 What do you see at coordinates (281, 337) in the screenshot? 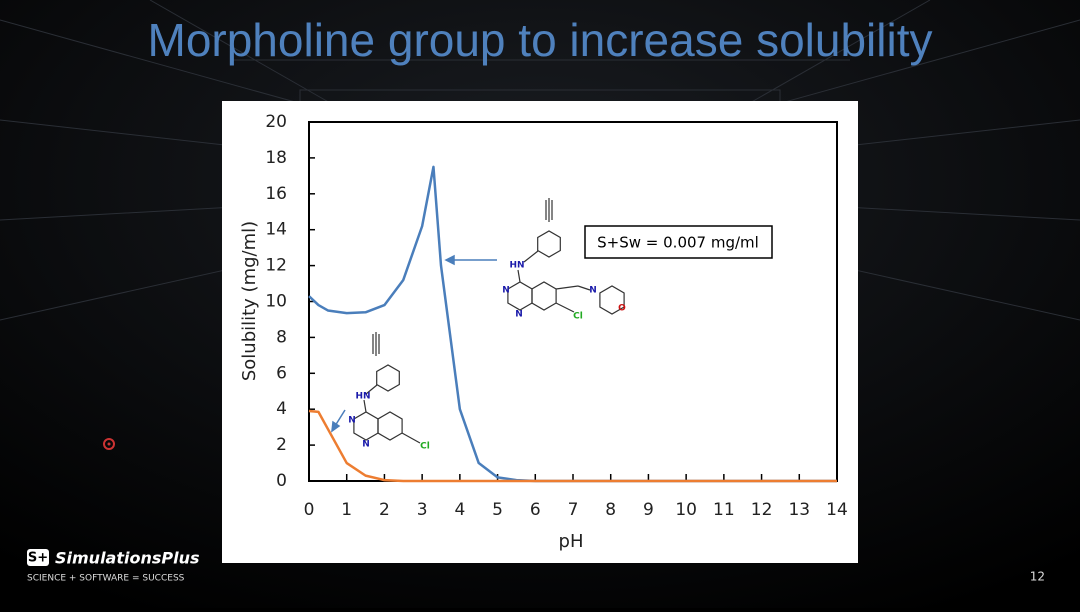
I see `y-tick-label: 8` at bounding box center [281, 337].